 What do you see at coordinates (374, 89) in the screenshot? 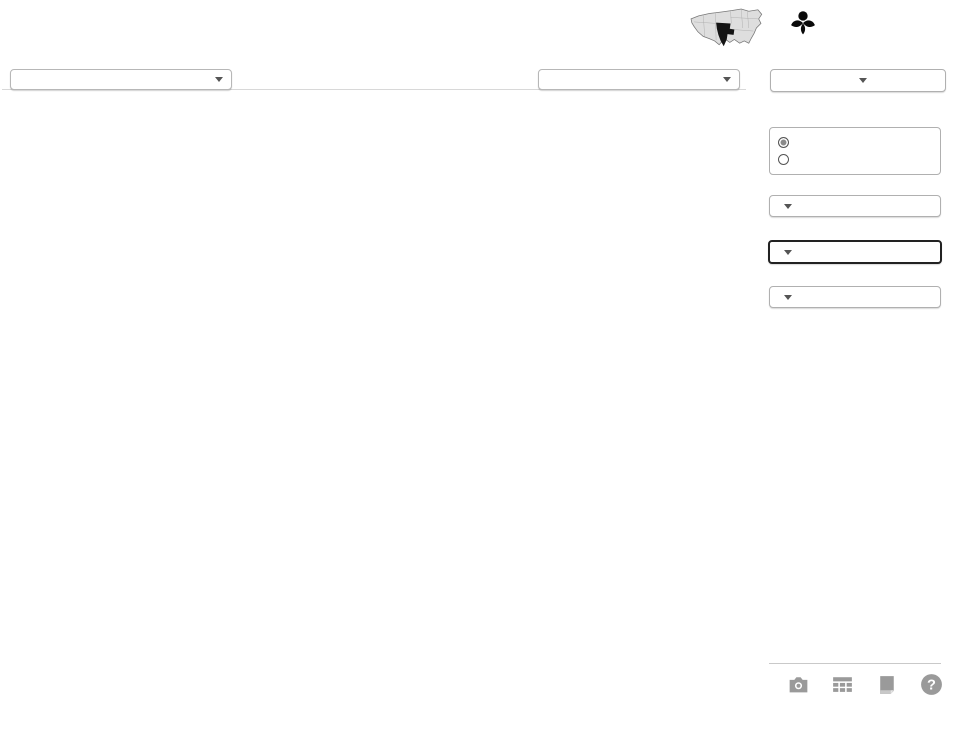
I see `toolbar-divider` at bounding box center [374, 89].